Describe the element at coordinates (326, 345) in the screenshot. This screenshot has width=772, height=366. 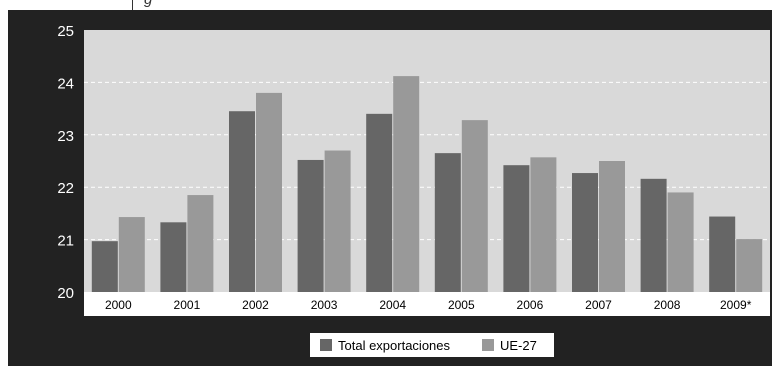
I see `legend-swatch-total` at that location.